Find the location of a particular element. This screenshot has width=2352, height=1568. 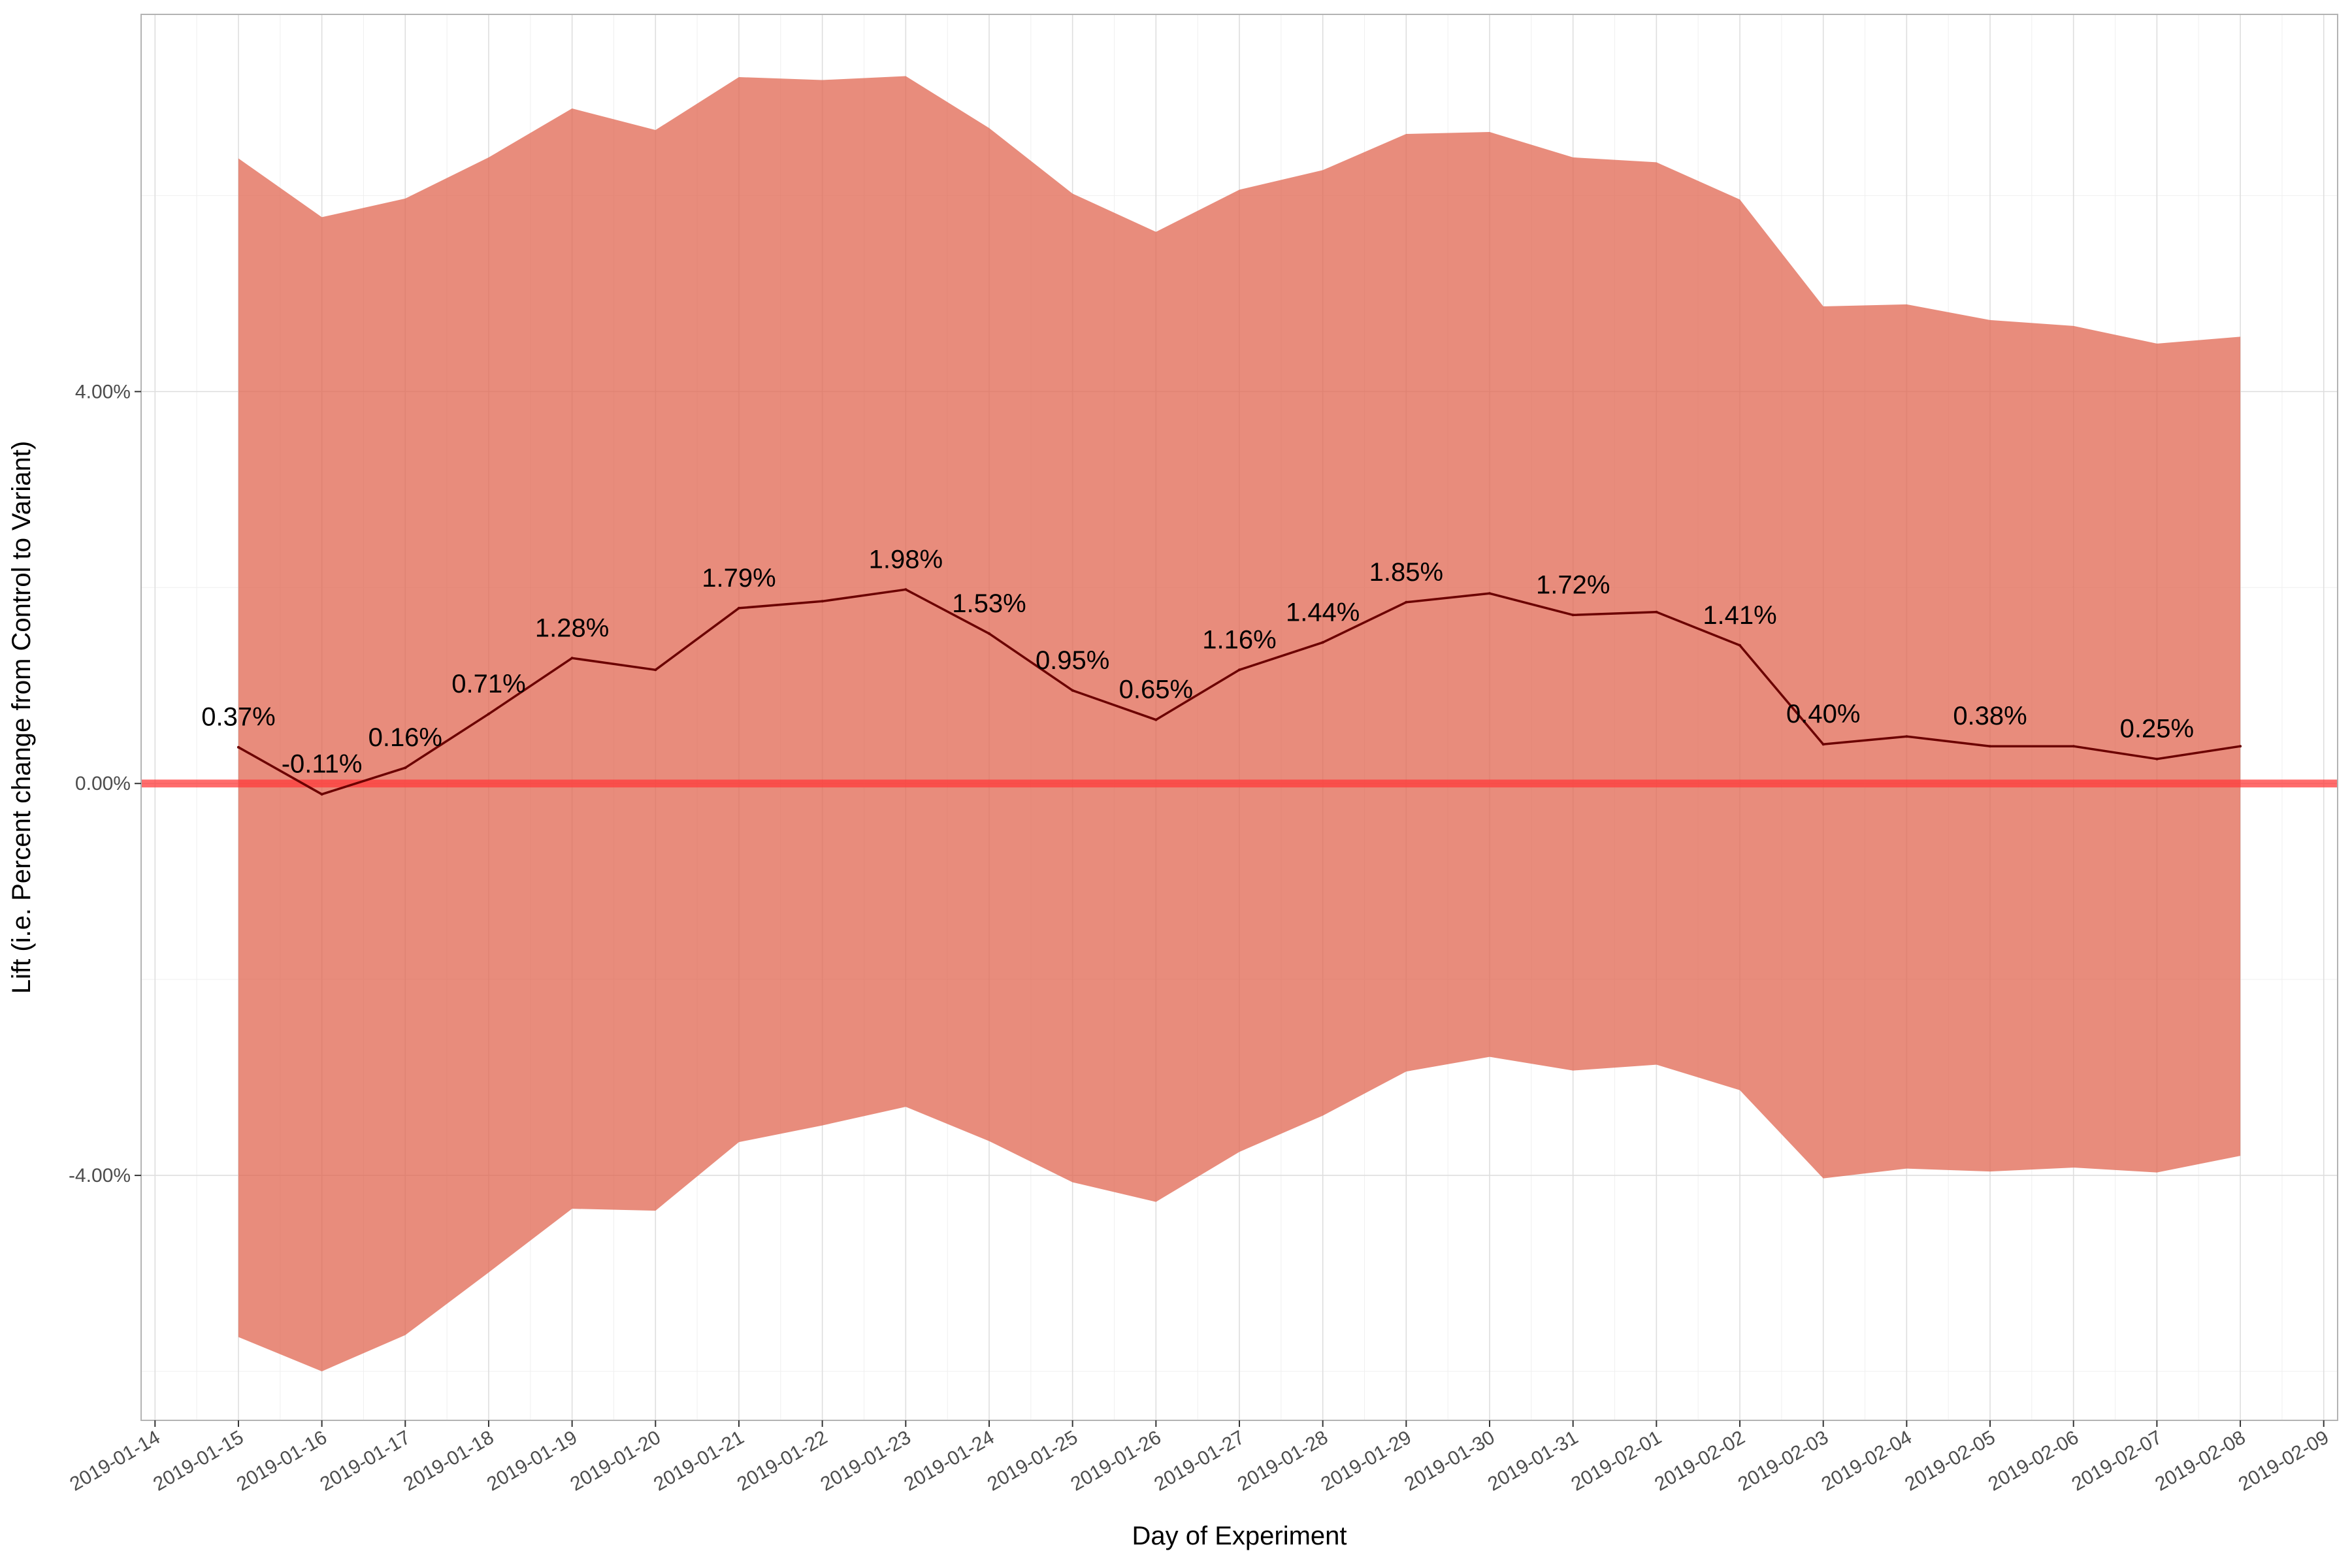

data-label: 0.37% is located at coordinates (238, 717).